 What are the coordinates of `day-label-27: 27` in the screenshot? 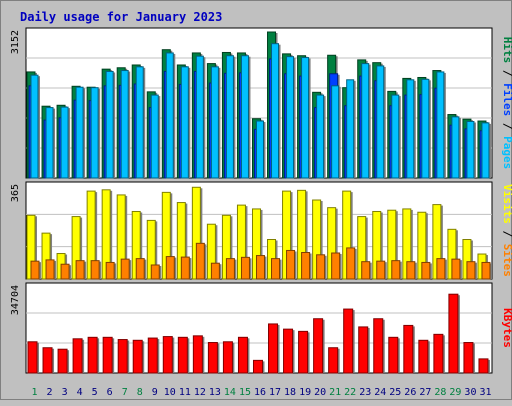 It's located at (425, 392).